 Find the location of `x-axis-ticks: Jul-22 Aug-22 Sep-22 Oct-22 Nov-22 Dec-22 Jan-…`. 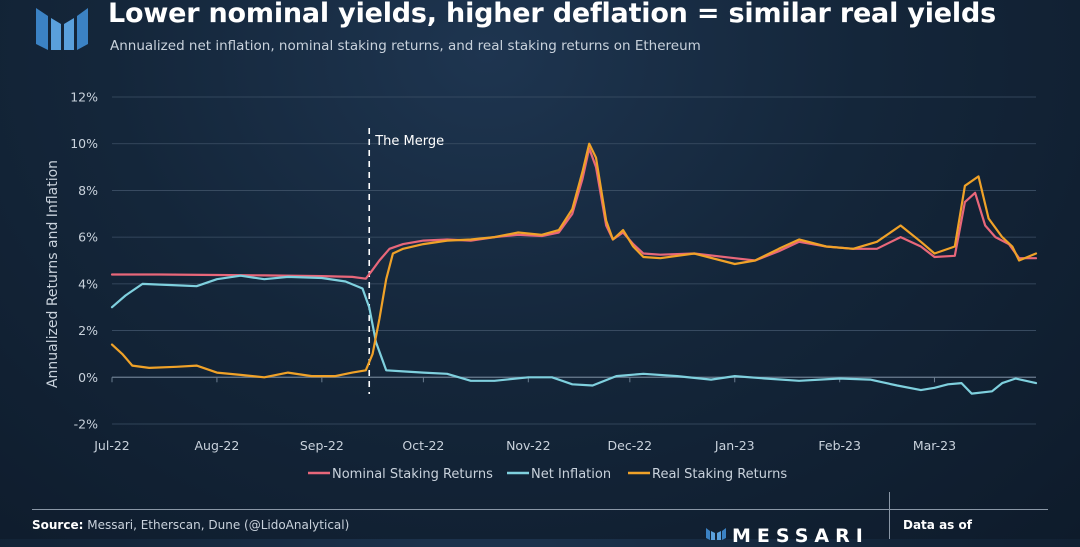

x-axis-ticks: Jul-22 Aug-22 Sep-22 Oct-22 Nov-22 Dec-22 Jan-… is located at coordinates (524, 445).